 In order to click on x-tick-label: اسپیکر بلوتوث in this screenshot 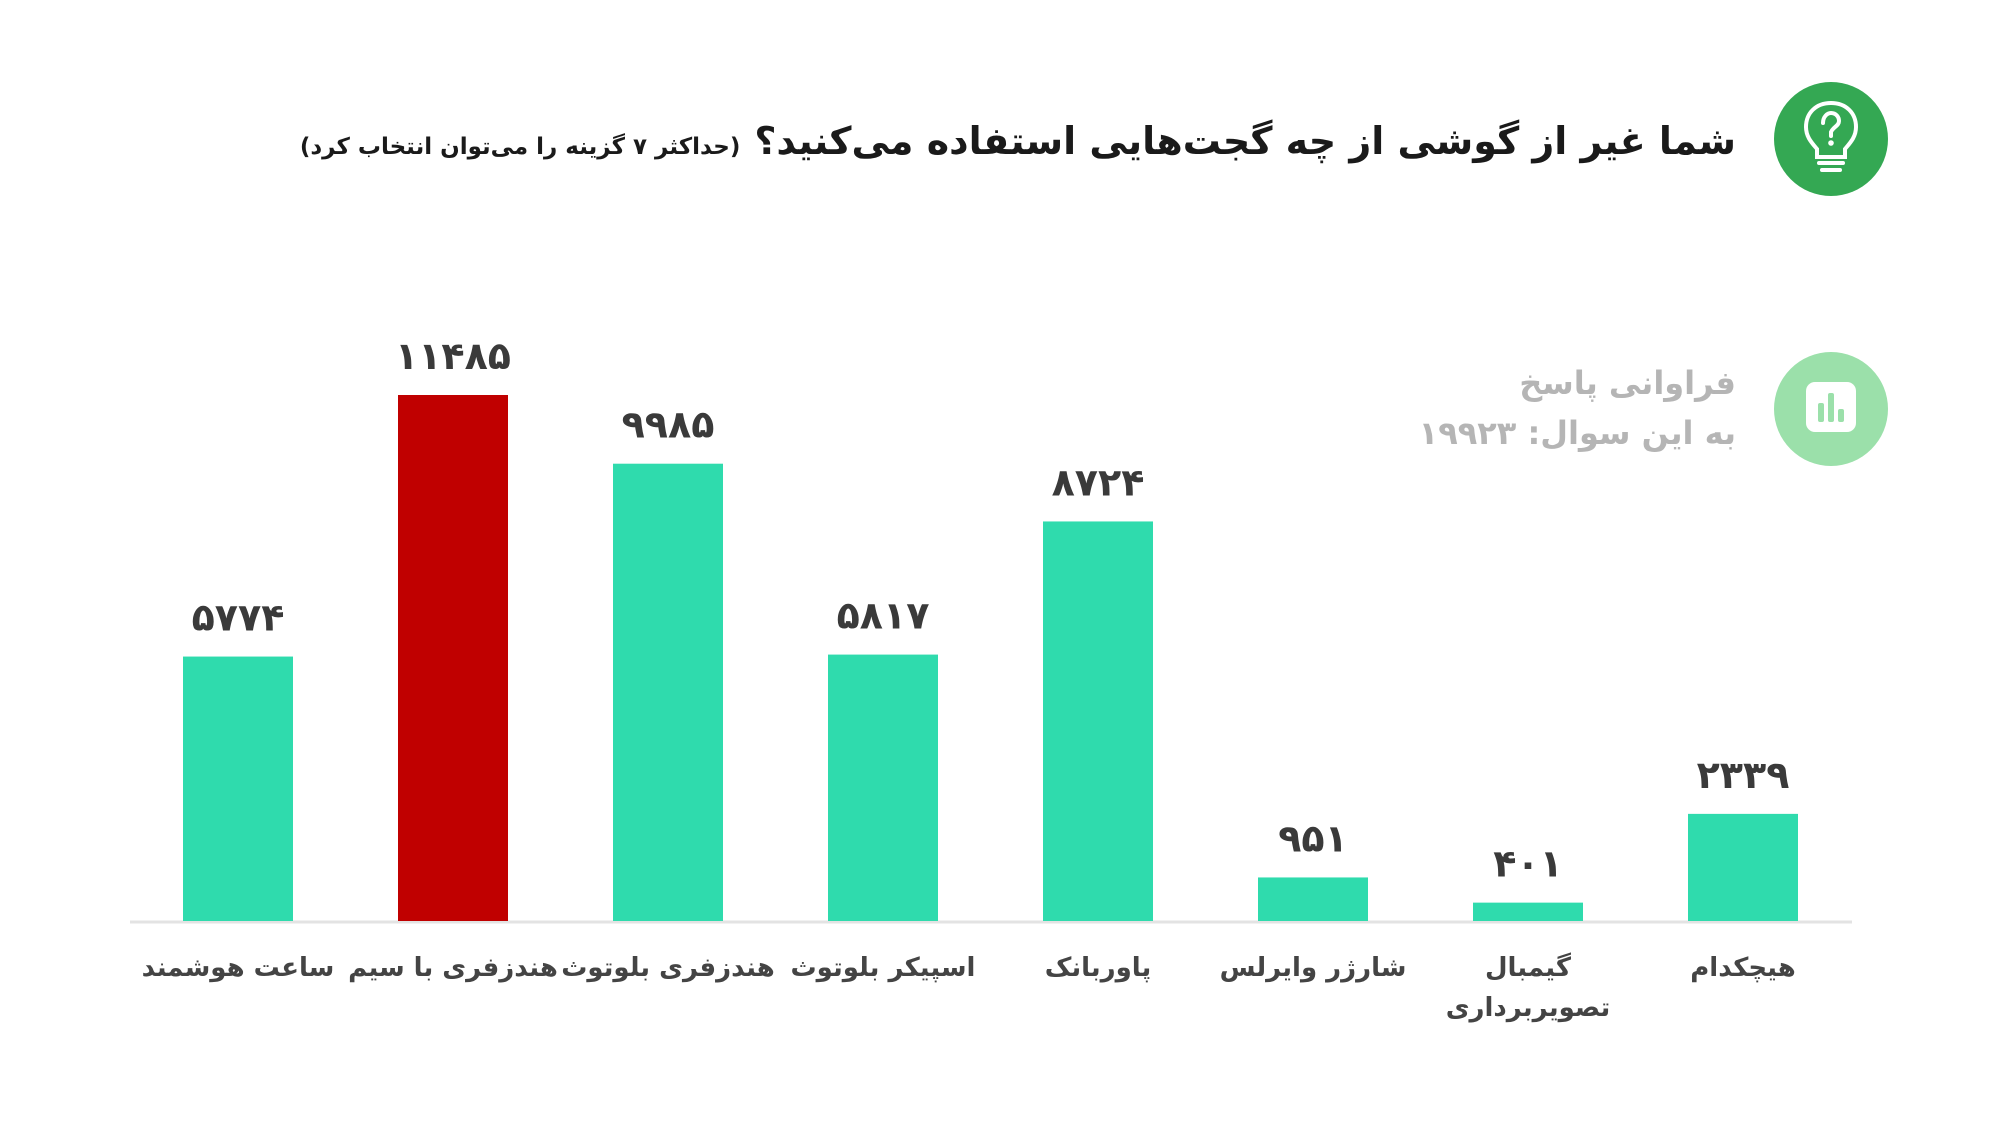, I will do `click(883, 968)`.